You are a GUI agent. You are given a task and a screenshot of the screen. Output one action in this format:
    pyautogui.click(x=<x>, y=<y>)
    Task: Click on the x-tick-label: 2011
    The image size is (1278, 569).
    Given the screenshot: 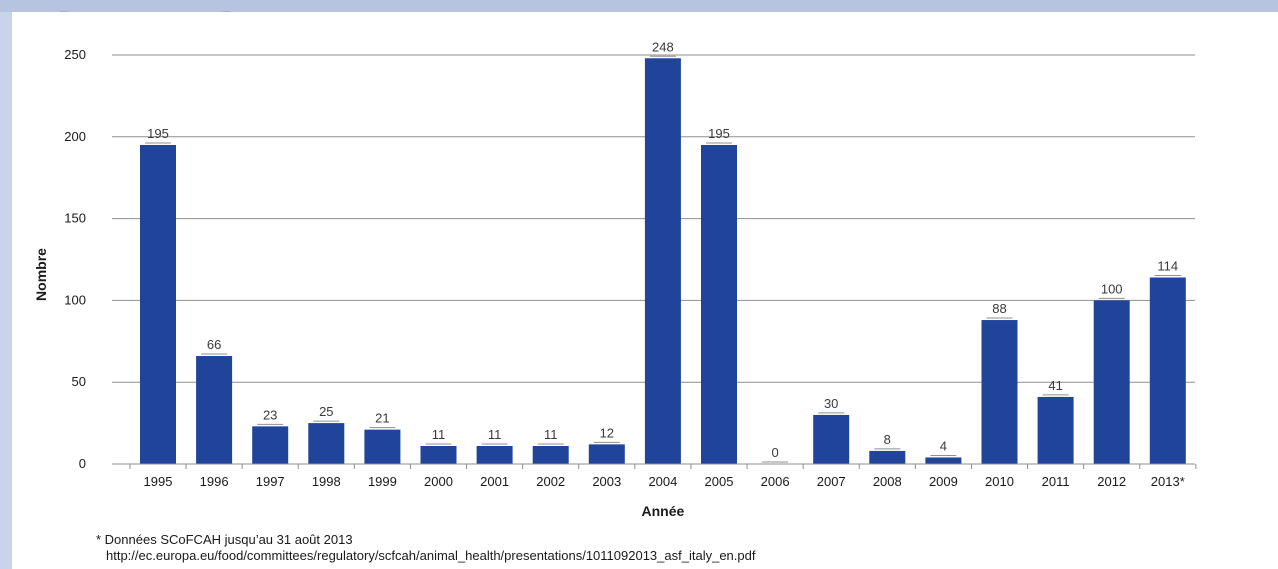 What is the action you would take?
    pyautogui.click(x=1056, y=481)
    